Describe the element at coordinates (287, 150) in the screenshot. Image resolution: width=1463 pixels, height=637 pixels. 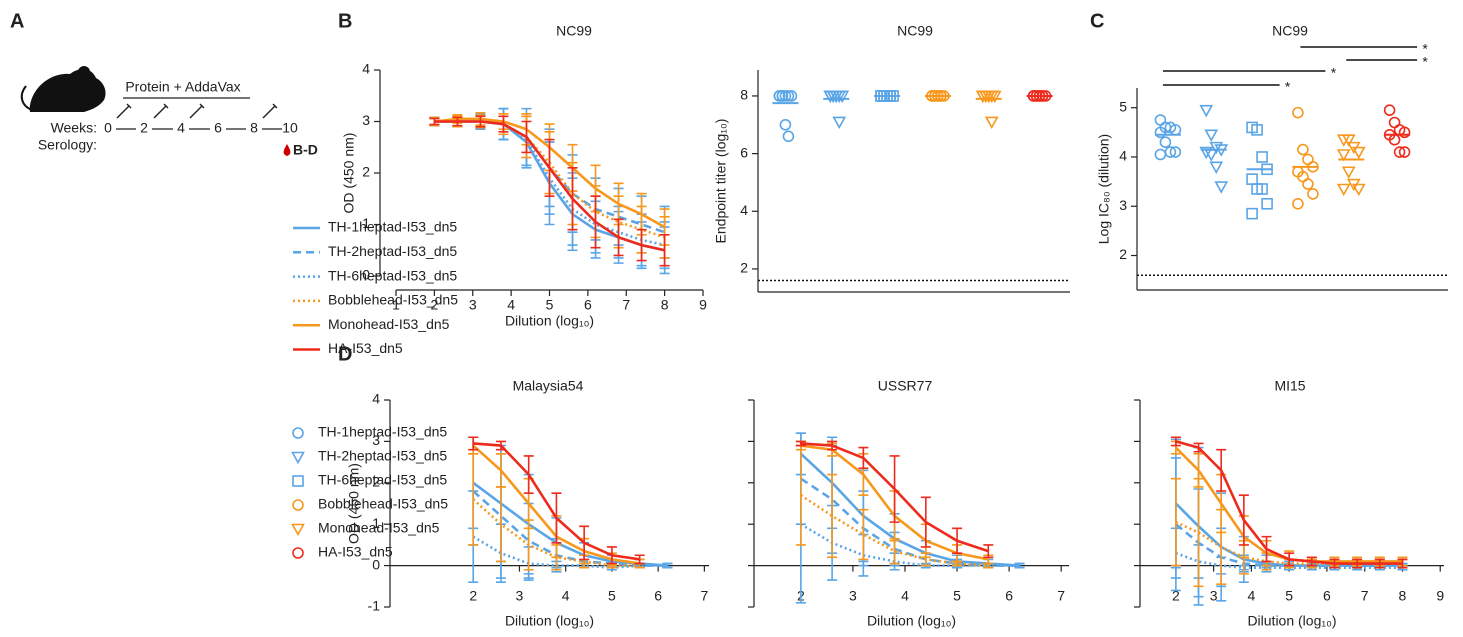
I see `blood-drop` at that location.